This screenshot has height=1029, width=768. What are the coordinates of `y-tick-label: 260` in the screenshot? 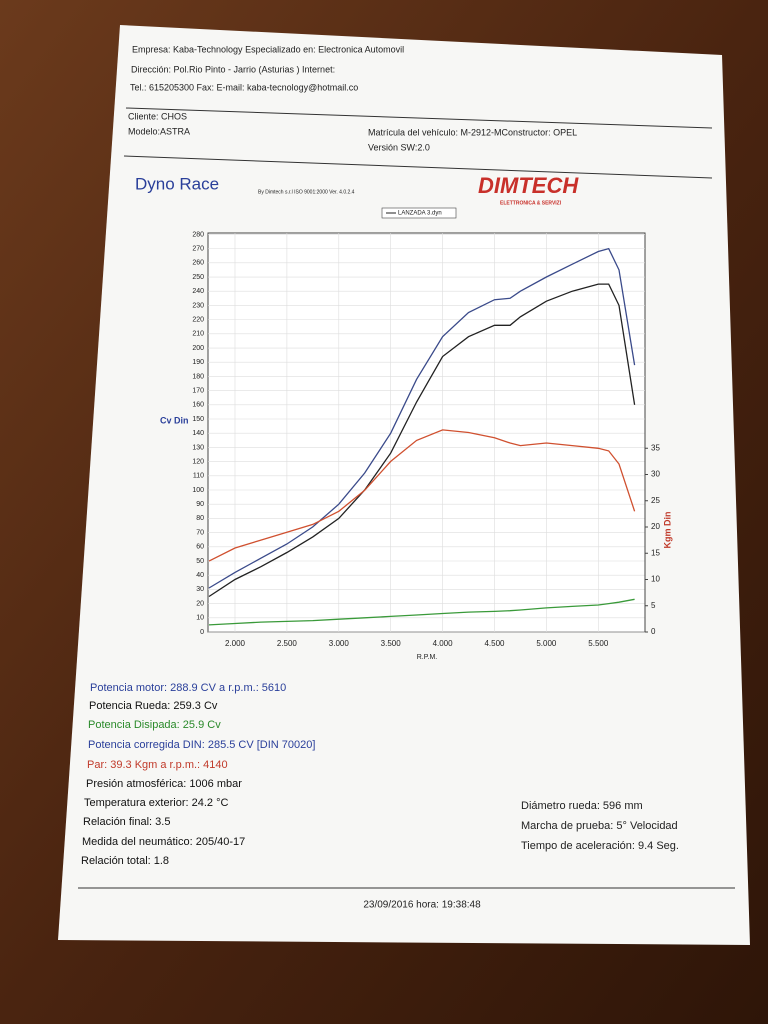 It's located at (198, 263).